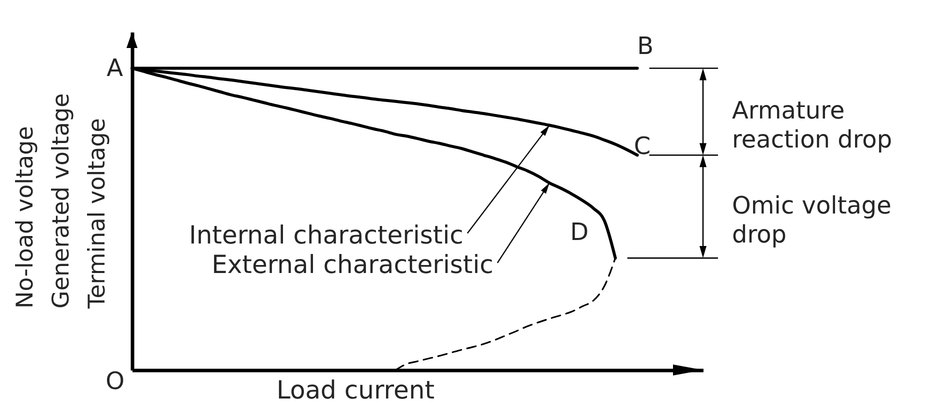 The height and width of the screenshot is (403, 936). What do you see at coordinates (812, 125) in the screenshot?
I see `text: Armature reaction drop` at bounding box center [812, 125].